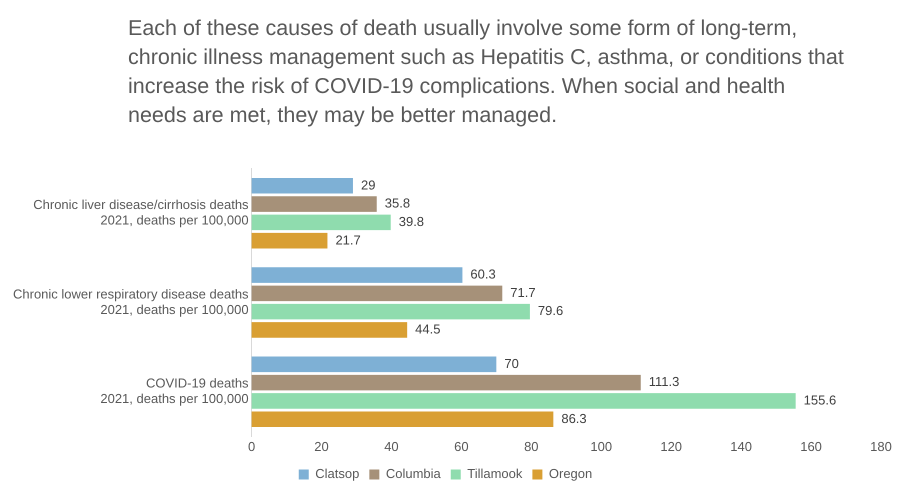  What do you see at coordinates (811, 446) in the screenshot?
I see `x-tick-label: 160` at bounding box center [811, 446].